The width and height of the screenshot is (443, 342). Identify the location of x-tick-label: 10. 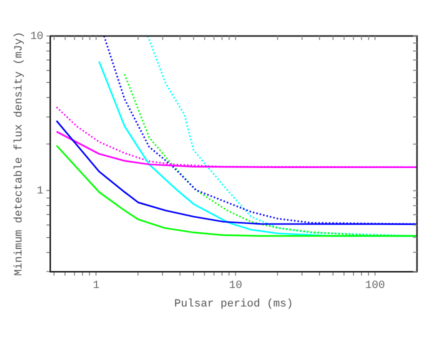
(235, 286).